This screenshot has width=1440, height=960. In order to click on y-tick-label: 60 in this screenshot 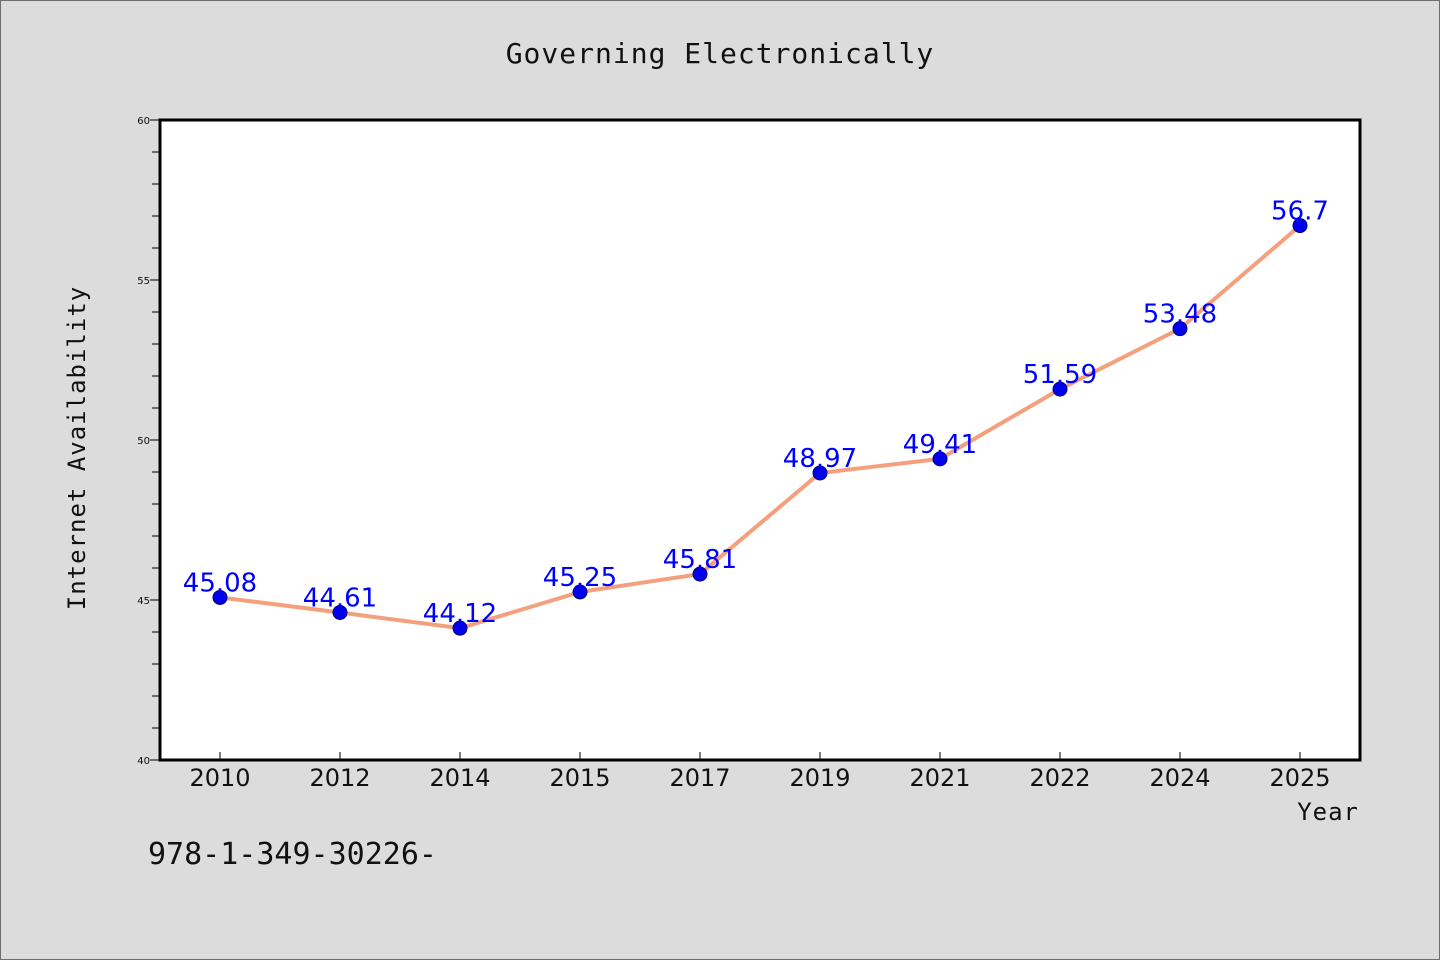, I will do `click(143, 121)`.